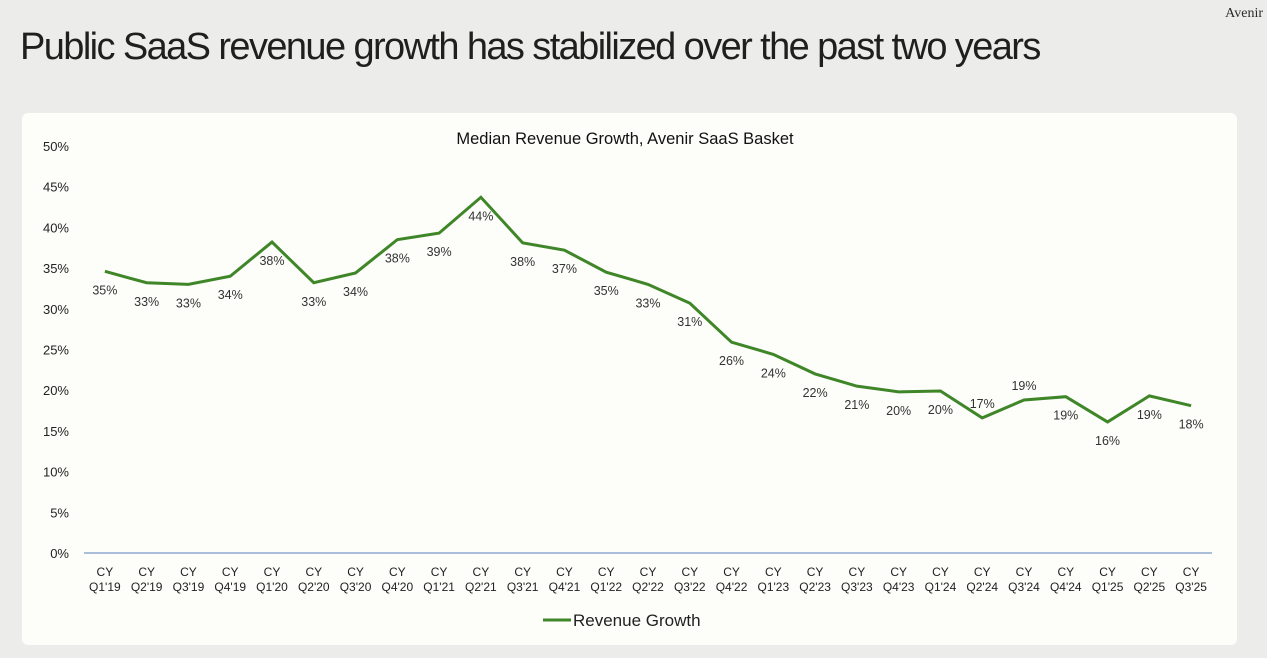  What do you see at coordinates (564, 269) in the screenshot?
I see `data-label: 37%` at bounding box center [564, 269].